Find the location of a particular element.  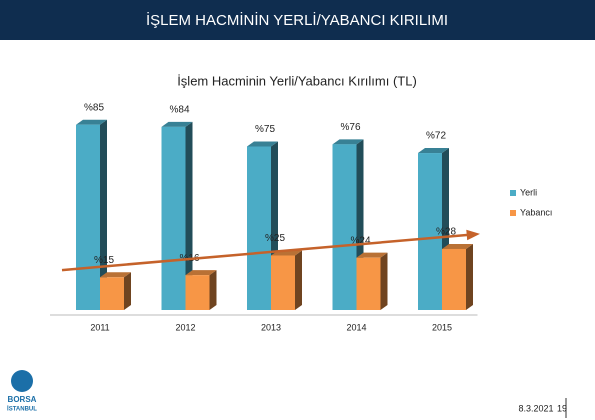

value-label: %76 is located at coordinates (350, 127).